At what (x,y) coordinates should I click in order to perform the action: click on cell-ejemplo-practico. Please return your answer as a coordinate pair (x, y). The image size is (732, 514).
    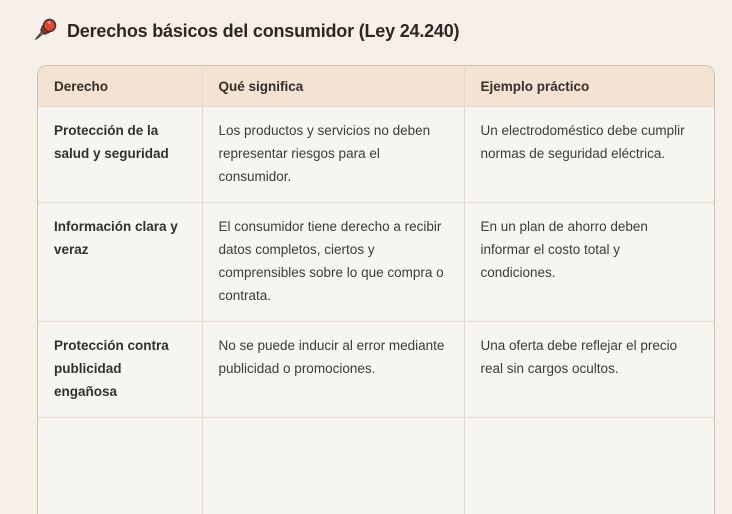
    Looking at the image, I should click on (589, 466).